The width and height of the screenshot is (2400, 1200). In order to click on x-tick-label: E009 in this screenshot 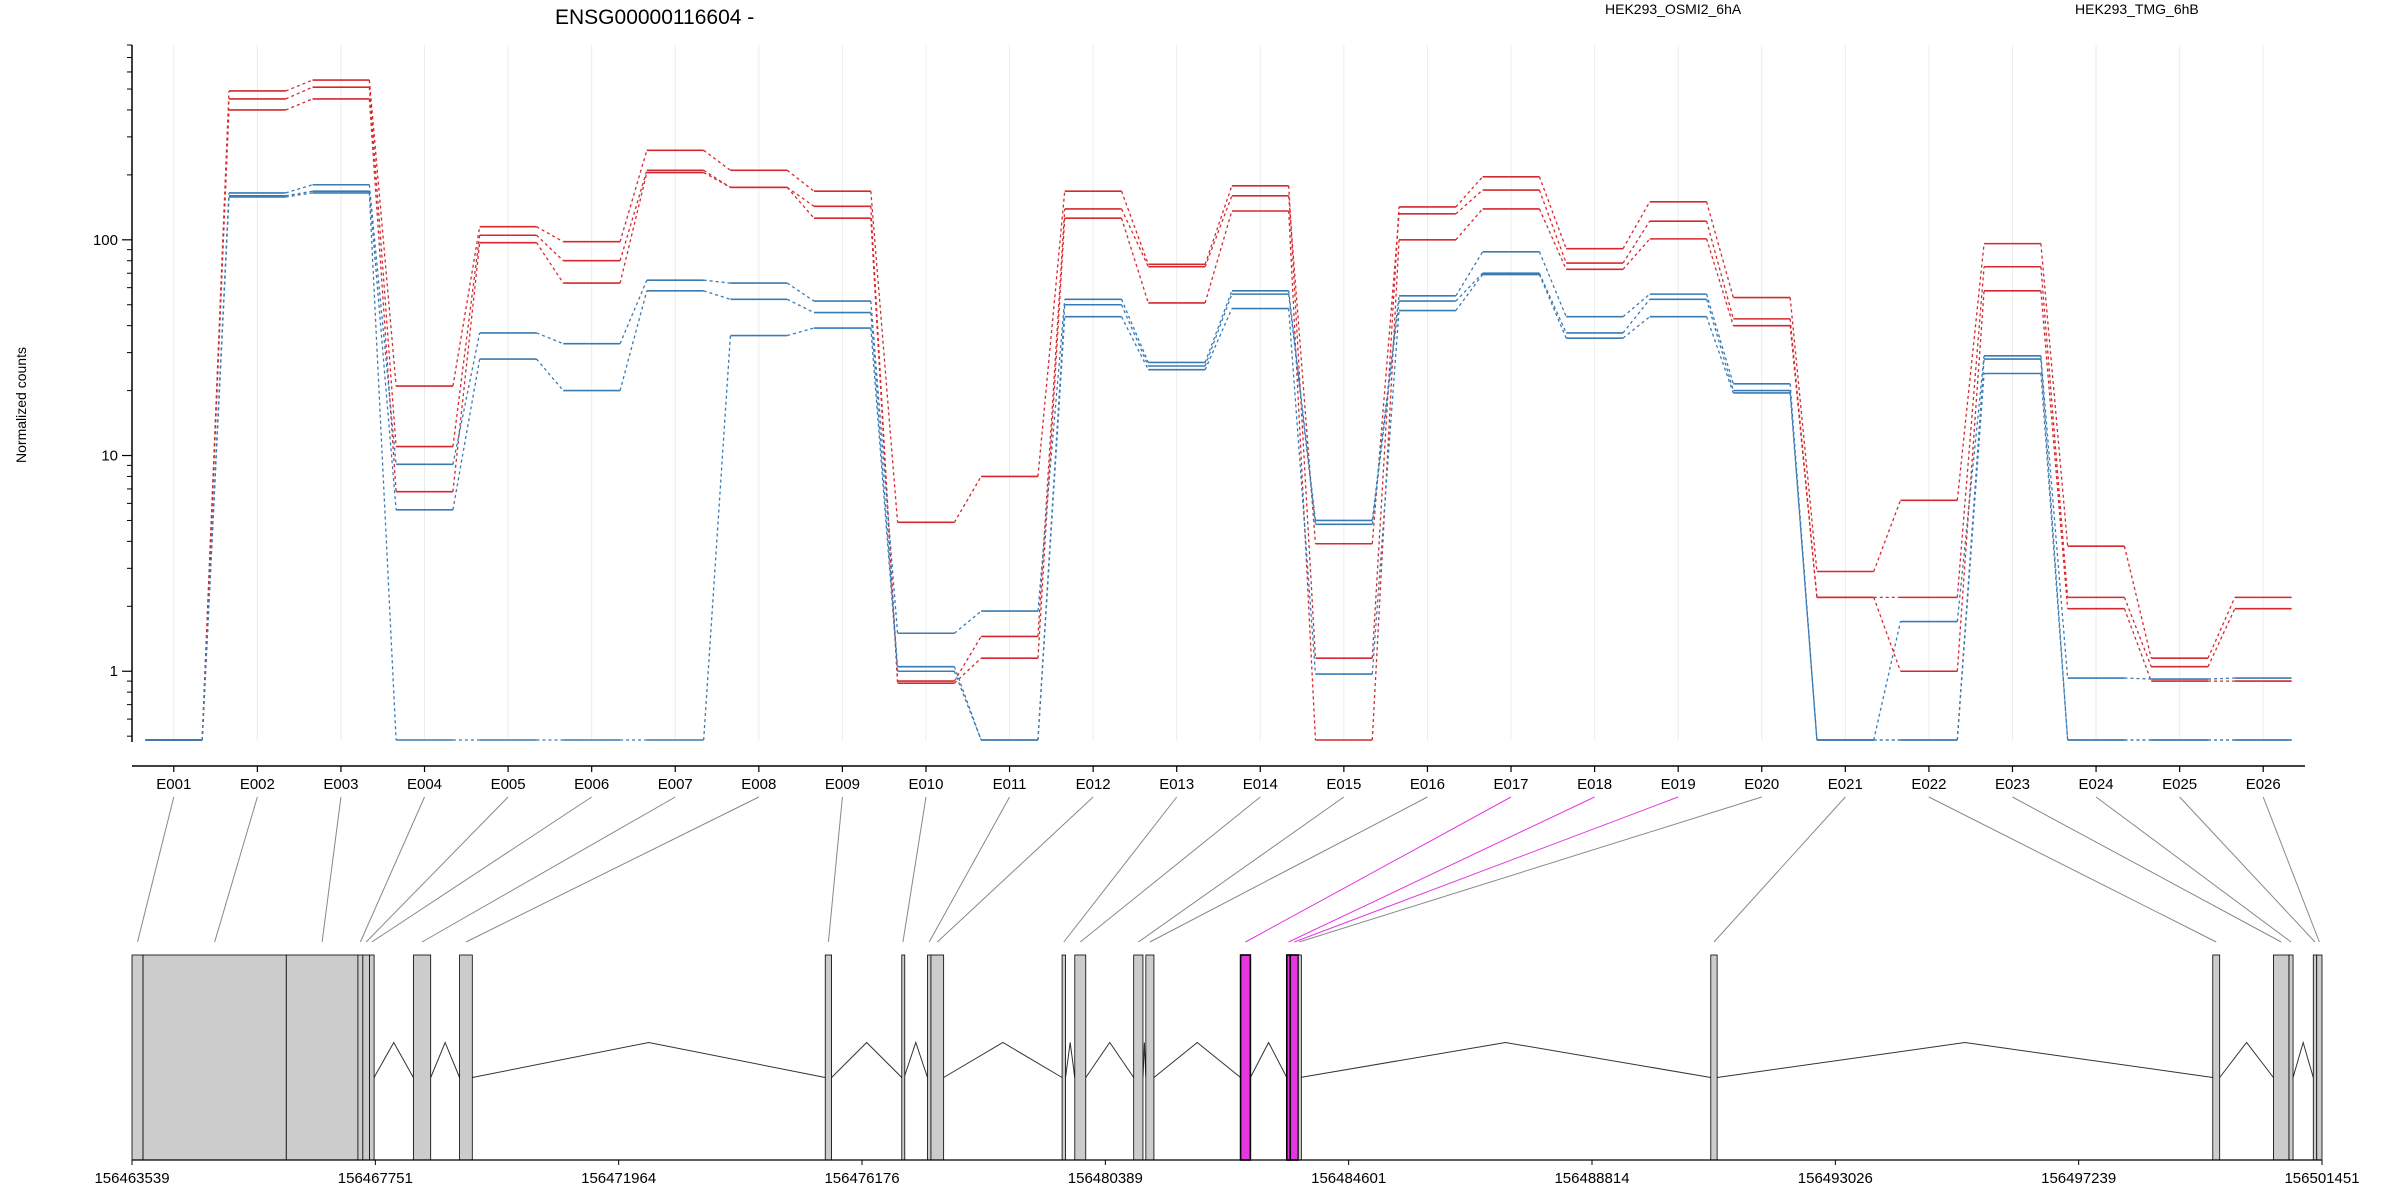, I will do `click(842, 784)`.